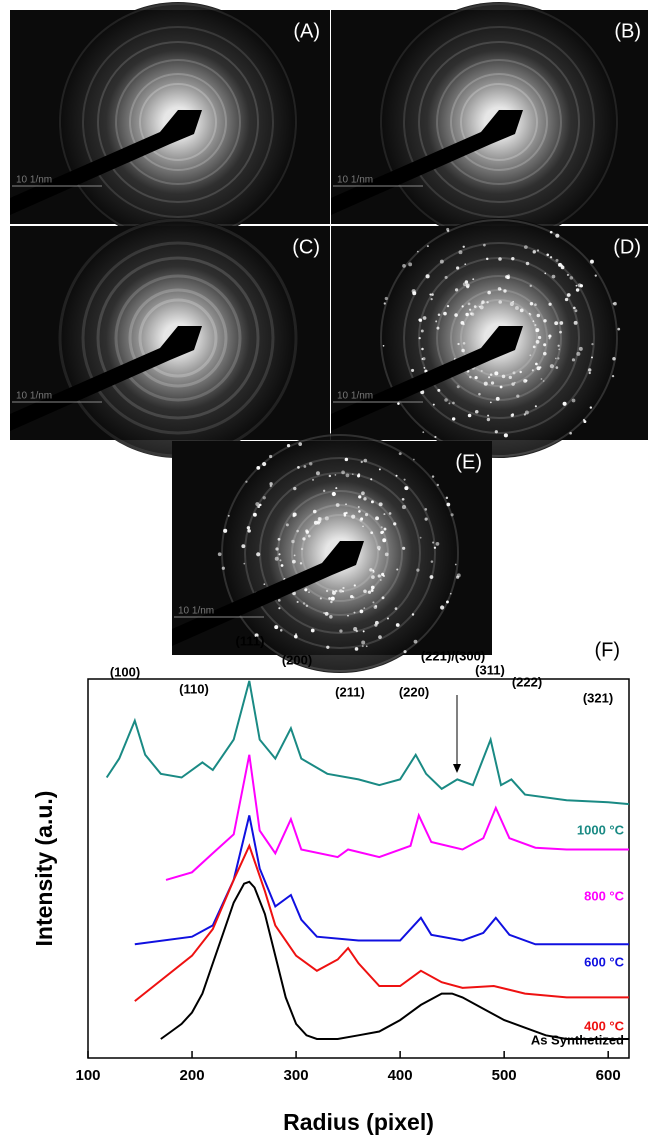 The height and width of the screenshot is (1147, 648). I want to click on peak-label: (111), so click(250, 640).